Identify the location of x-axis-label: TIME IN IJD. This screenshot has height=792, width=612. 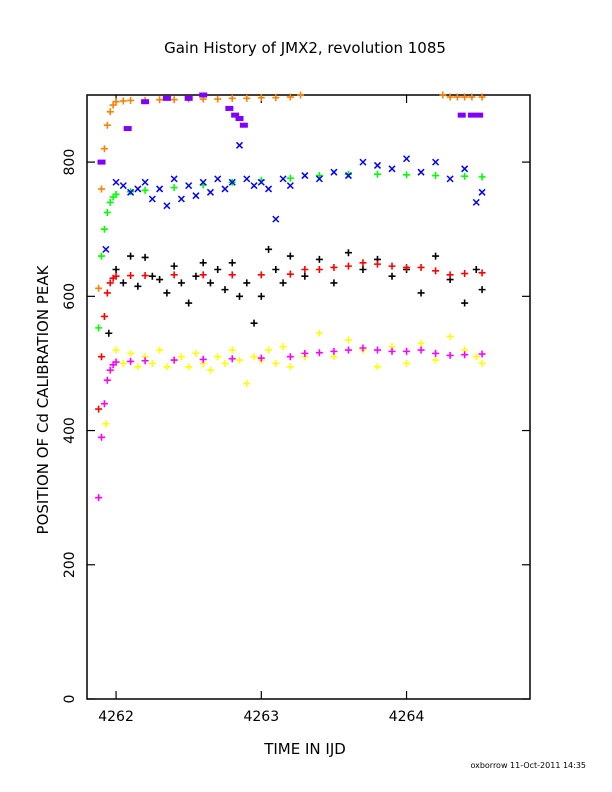
(304, 749).